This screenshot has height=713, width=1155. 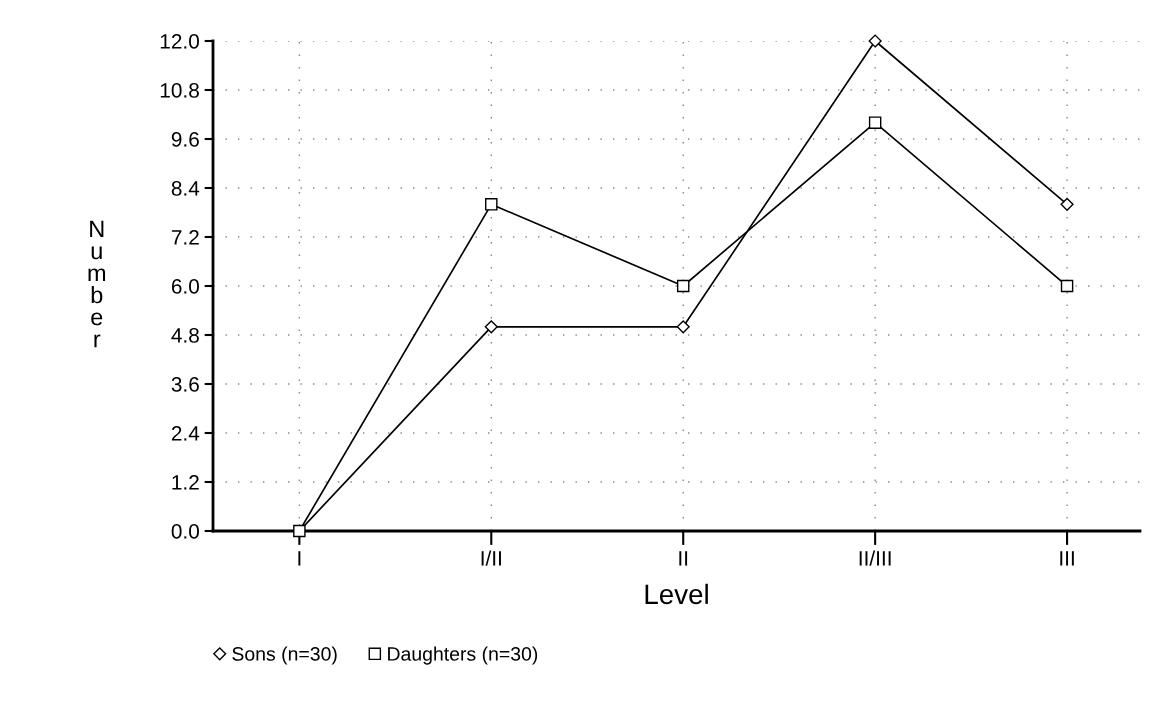 What do you see at coordinates (463, 655) in the screenshot?
I see `legend-label: Daughters (n=30)` at bounding box center [463, 655].